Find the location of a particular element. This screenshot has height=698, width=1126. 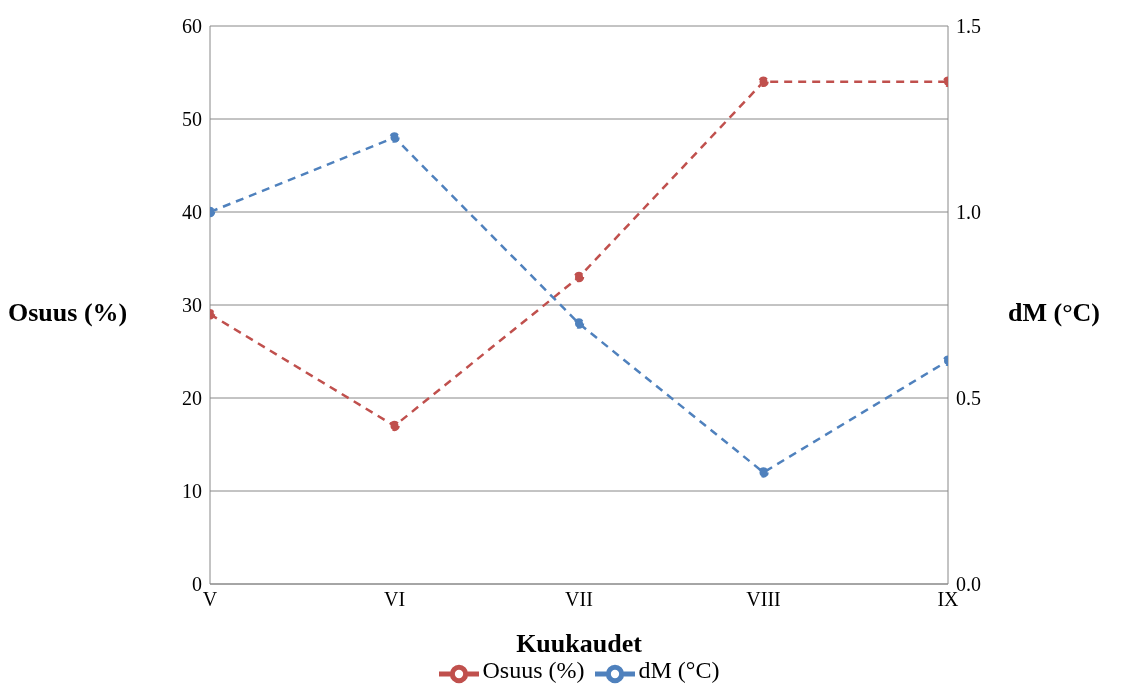

y-tick-label: 50 is located at coordinates (192, 119).